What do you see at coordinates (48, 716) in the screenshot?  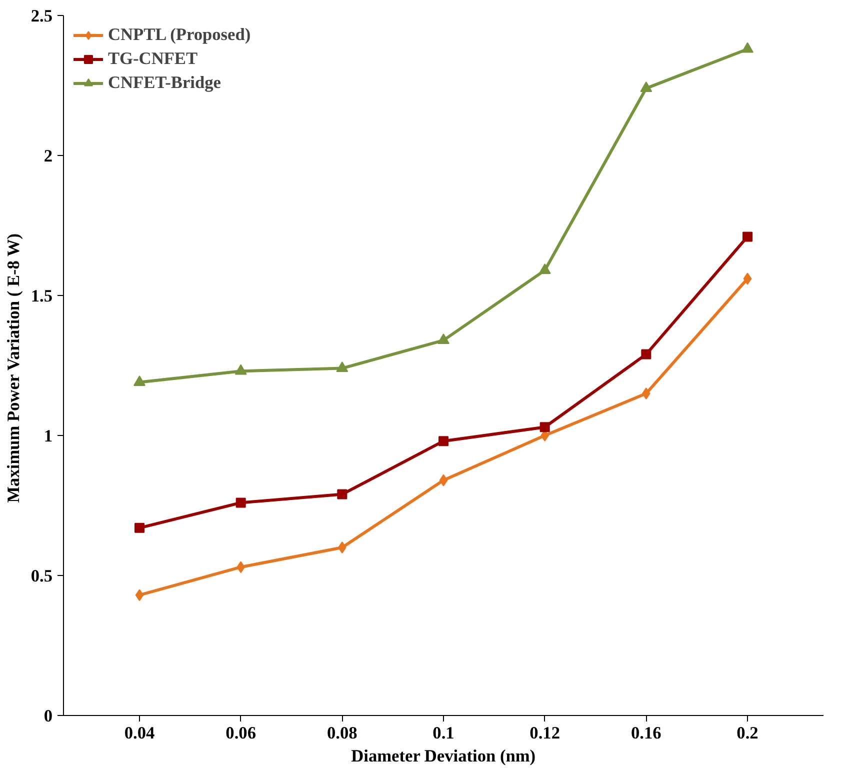 I see `y-tick-label: 0` at bounding box center [48, 716].